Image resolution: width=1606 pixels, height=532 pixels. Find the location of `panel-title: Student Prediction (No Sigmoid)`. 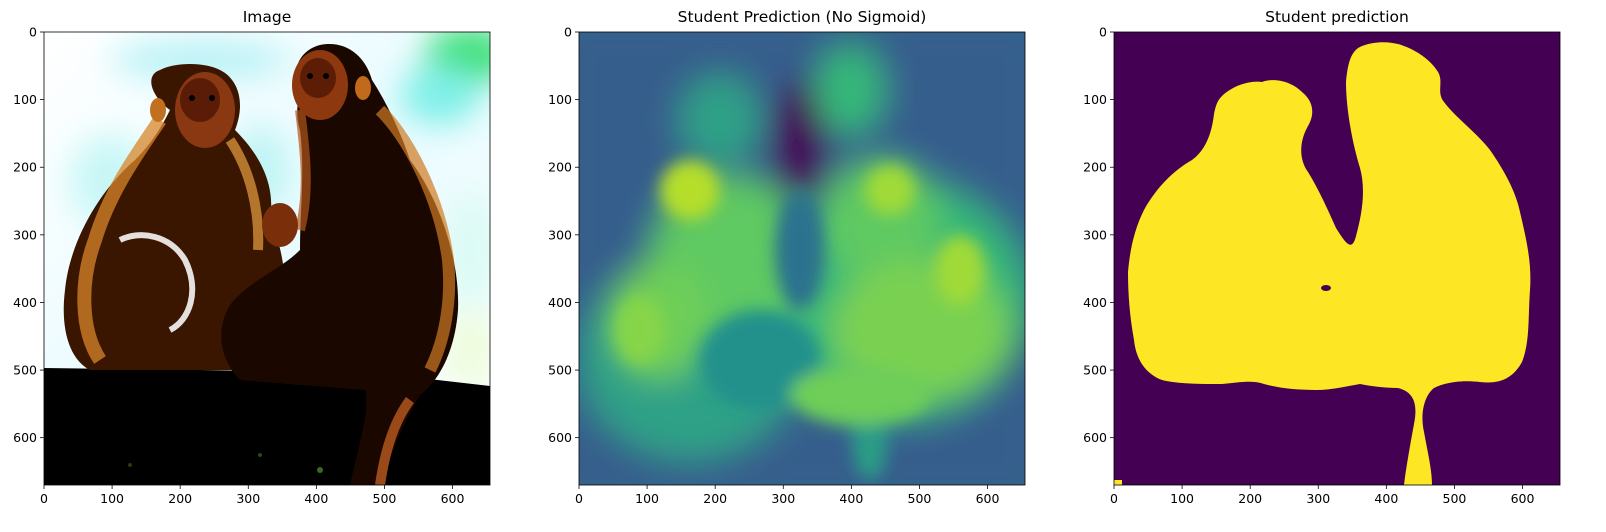

panel-title: Student Prediction (No Sigmoid) is located at coordinates (802, 17).